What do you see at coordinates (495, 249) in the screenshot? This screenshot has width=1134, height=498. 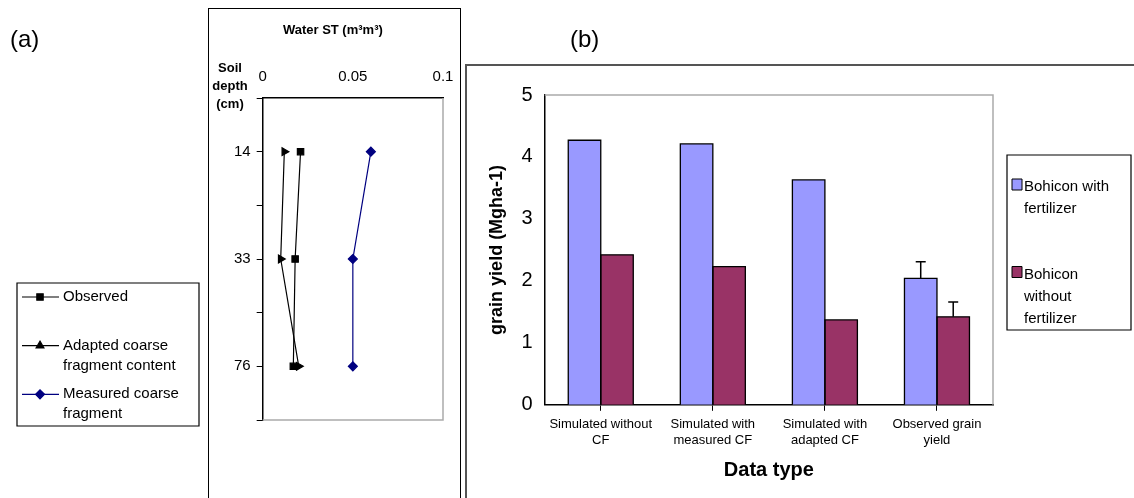 I see `y-axis-title: grain yield (Mgha-1)` at bounding box center [495, 249].